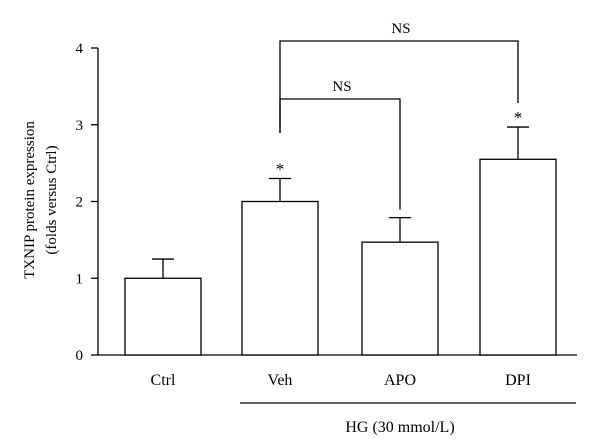 Image resolution: width=600 pixels, height=448 pixels. I want to click on y-tick-label: 4, so click(80, 49).